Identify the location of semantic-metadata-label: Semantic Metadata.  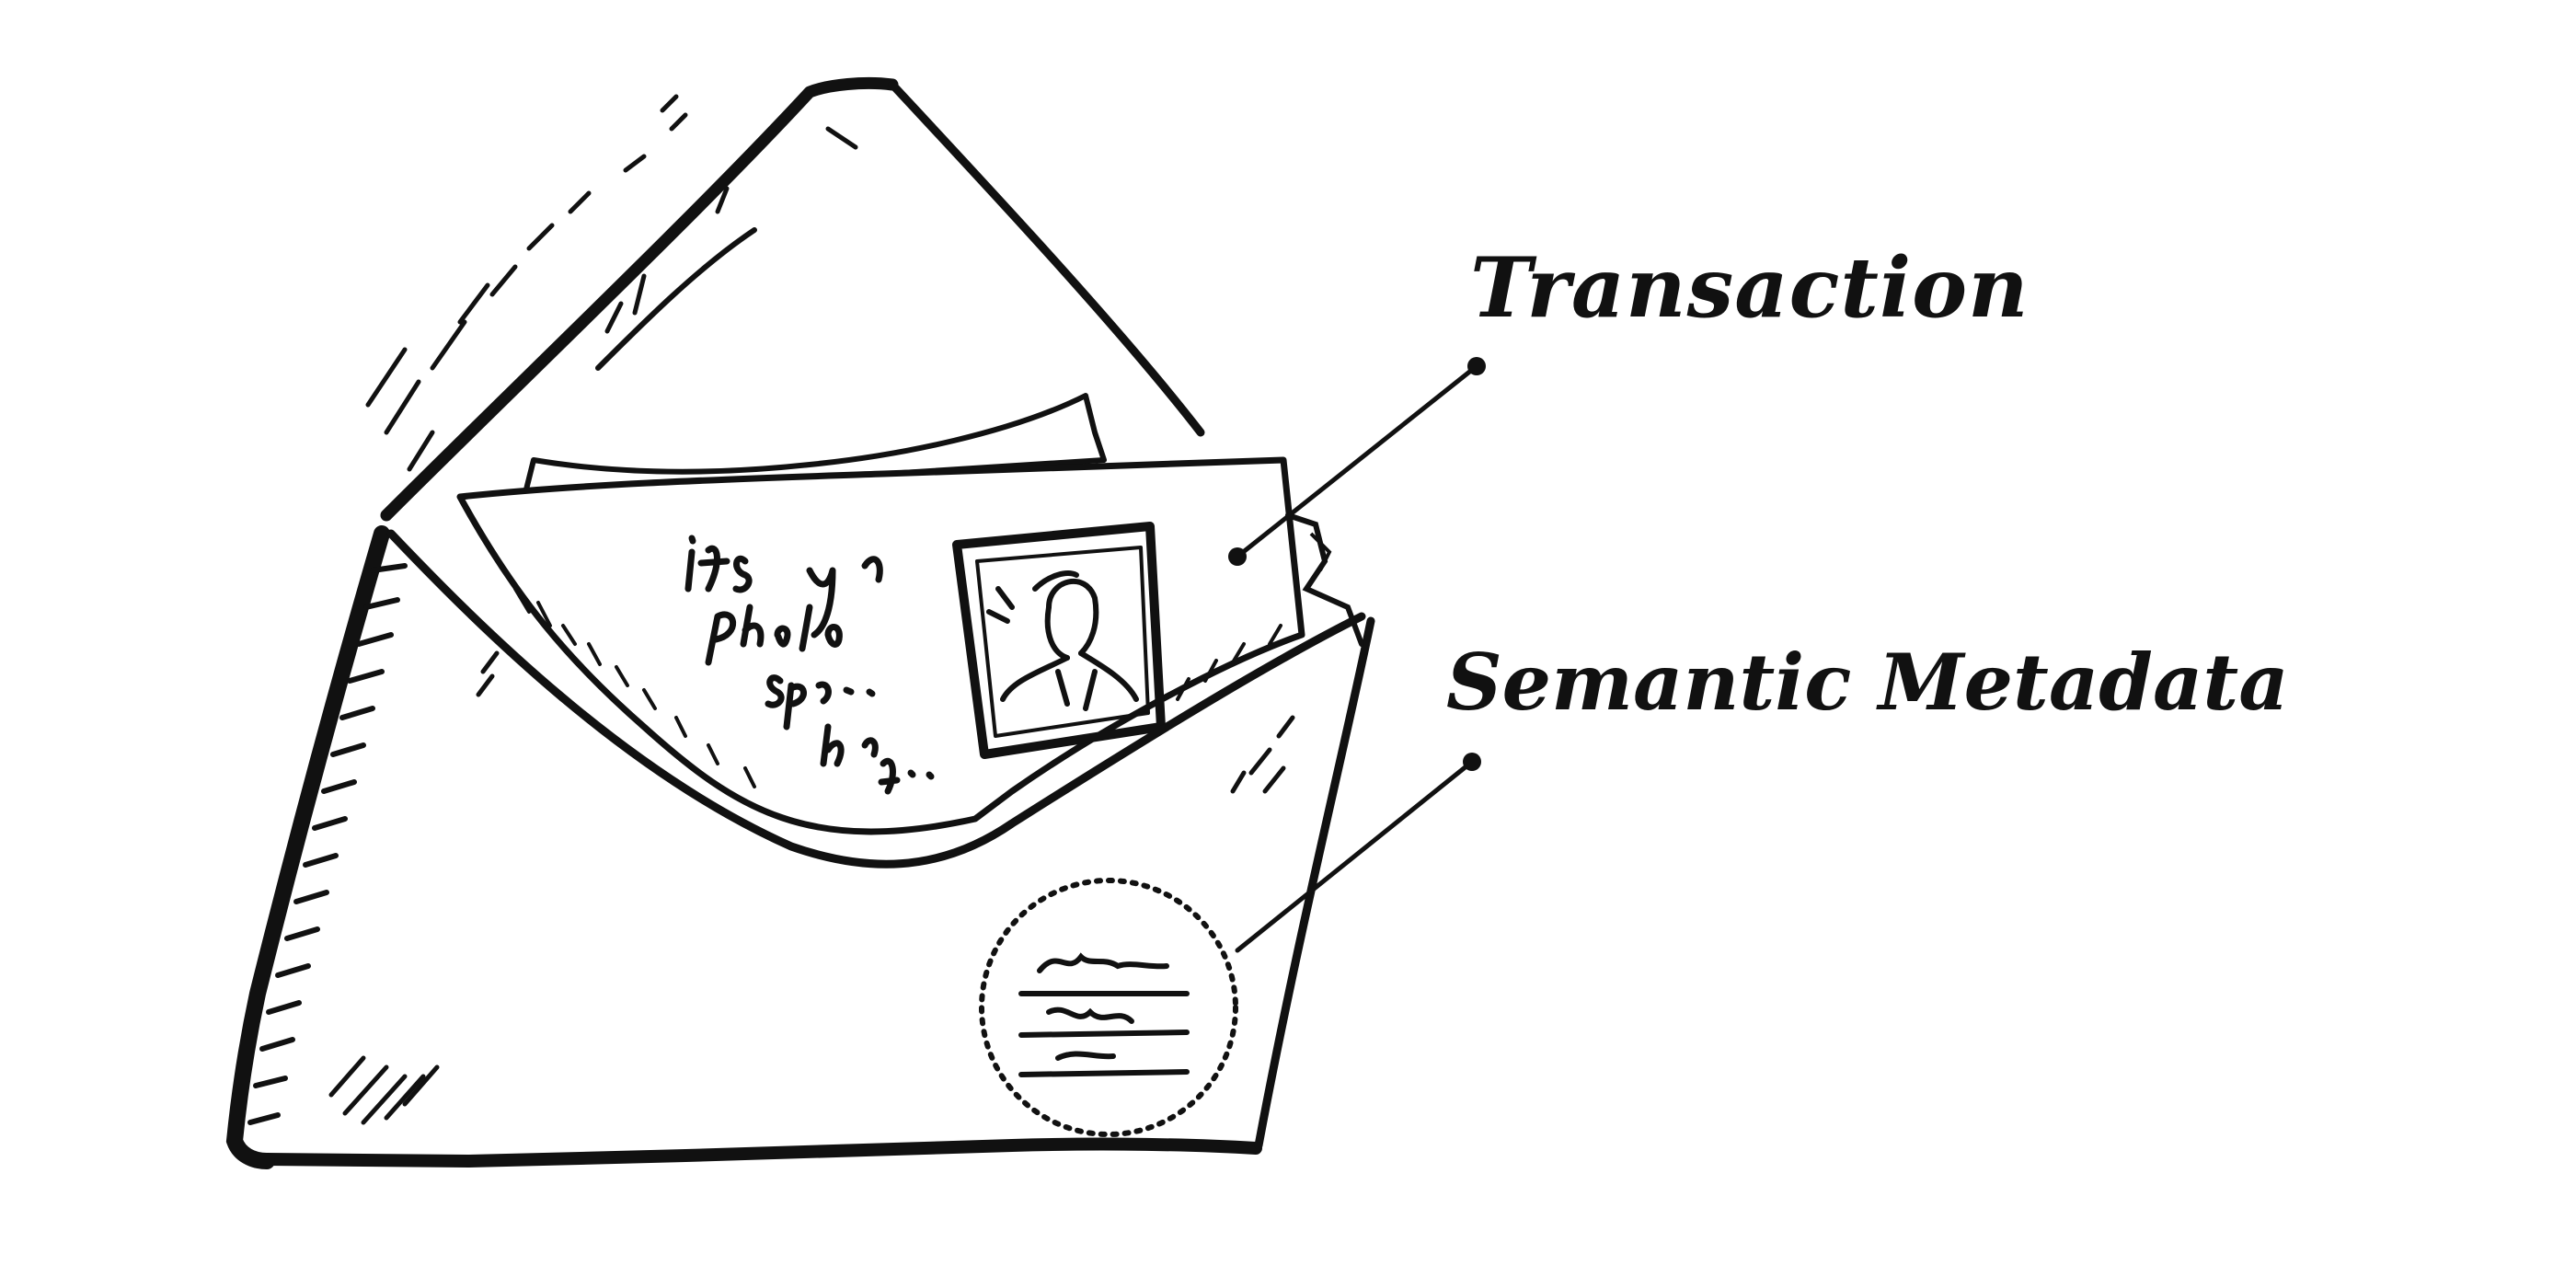
(1867, 682).